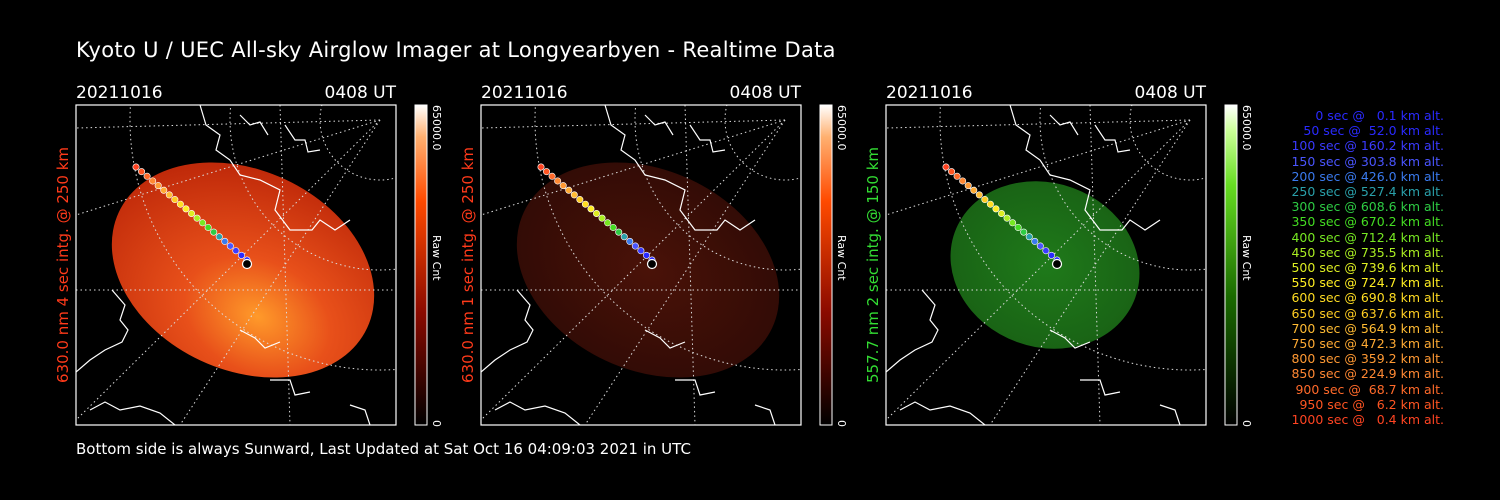 Image resolution: width=1500 pixels, height=500 pixels. What do you see at coordinates (1379, 115) in the screenshot?
I see `legend-row: 0 sec @ 0.1 km alt.` at bounding box center [1379, 115].